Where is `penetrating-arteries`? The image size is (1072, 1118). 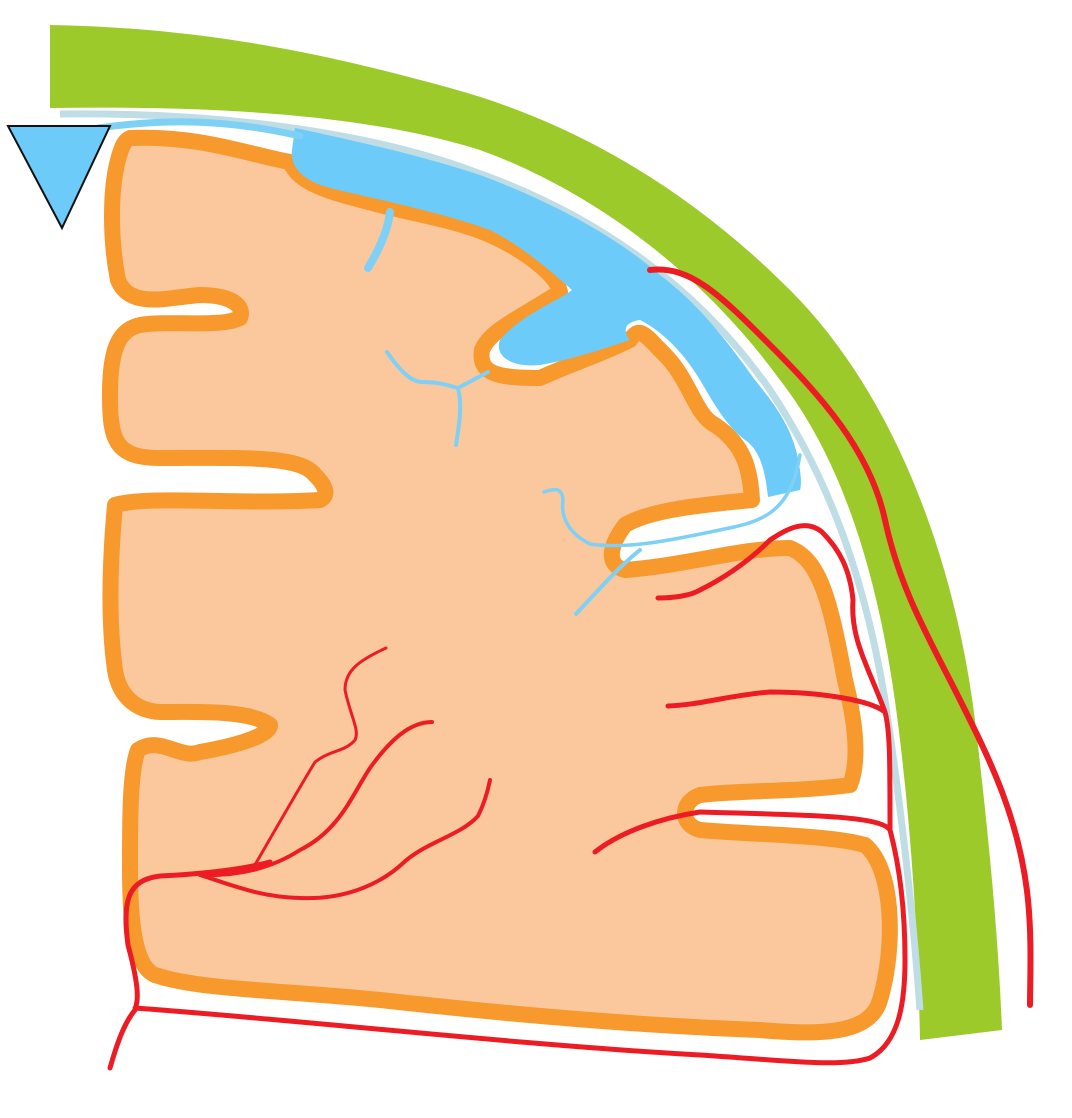 penetrating-arteries is located at coordinates (345, 773).